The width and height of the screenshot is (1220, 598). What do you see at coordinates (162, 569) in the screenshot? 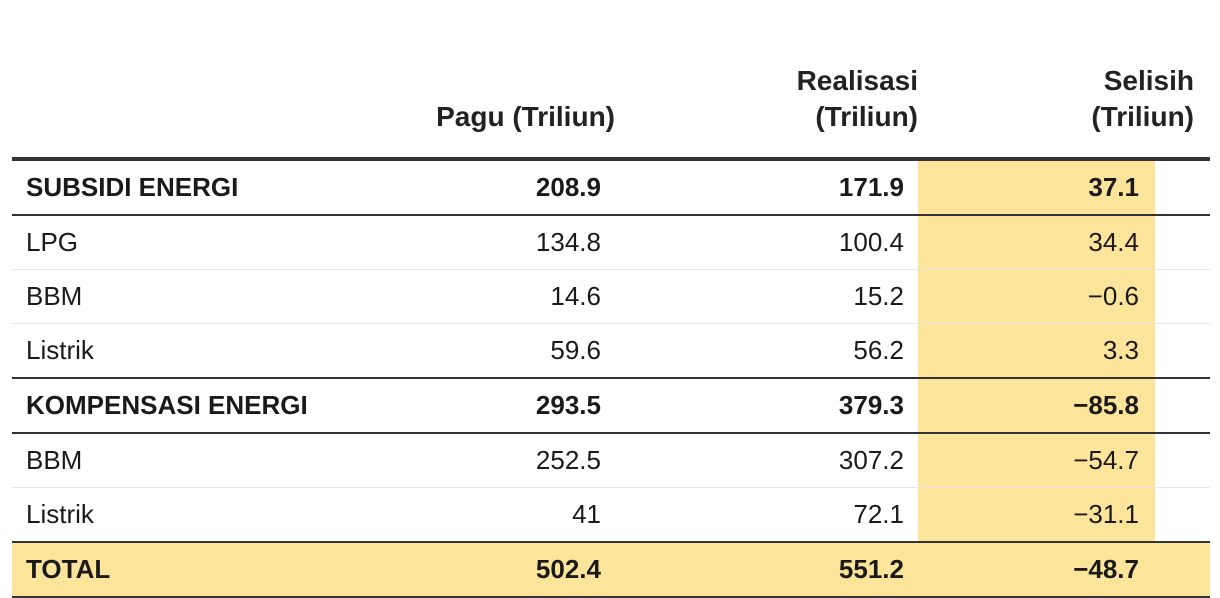
I see `row-label: TOTAL` at bounding box center [162, 569].